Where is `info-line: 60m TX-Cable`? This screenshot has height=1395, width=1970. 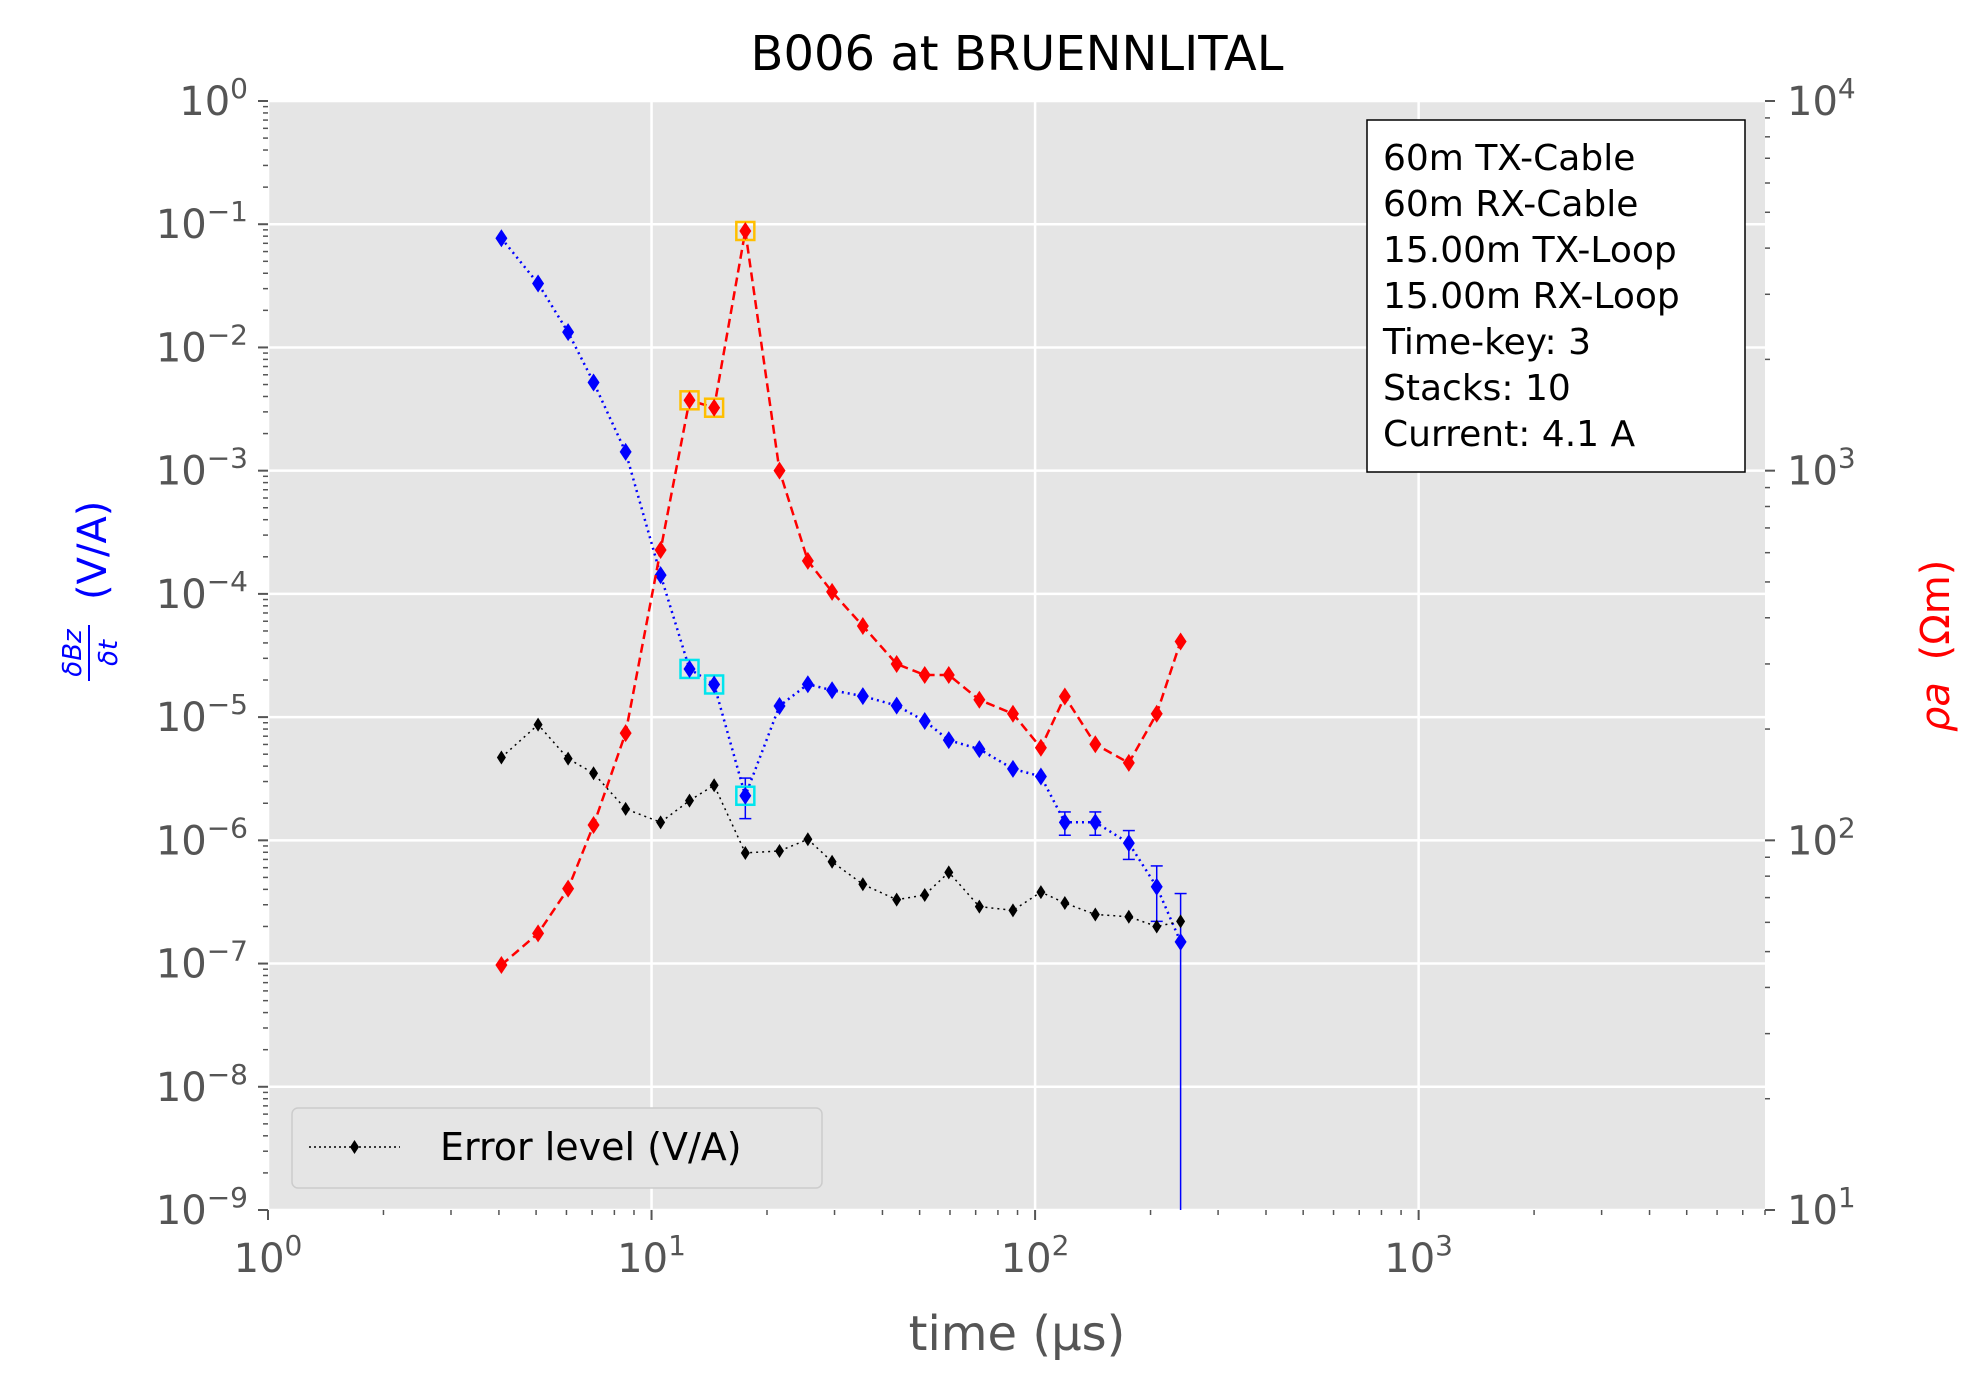
info-line: 60m TX-Cable is located at coordinates (1509, 158).